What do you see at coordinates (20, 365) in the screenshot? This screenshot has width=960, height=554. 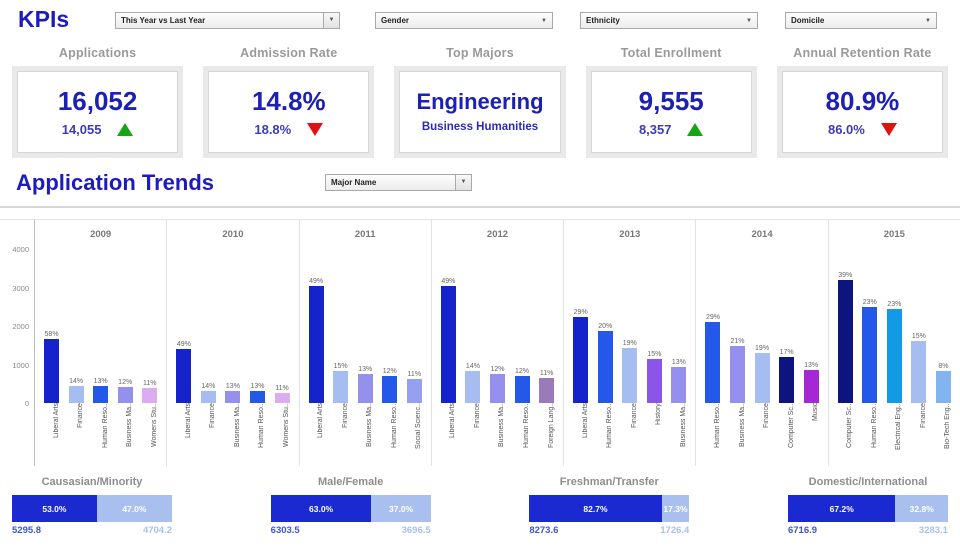 I see `y-axis-tick: 1000` at bounding box center [20, 365].